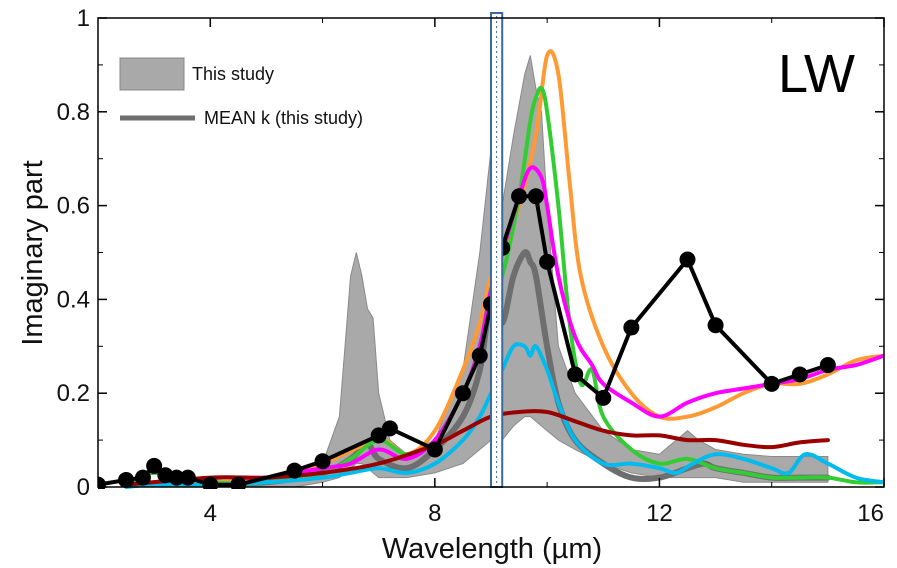 The width and height of the screenshot is (897, 568). I want to click on y-tick-label-3: 0.6, so click(73, 206).